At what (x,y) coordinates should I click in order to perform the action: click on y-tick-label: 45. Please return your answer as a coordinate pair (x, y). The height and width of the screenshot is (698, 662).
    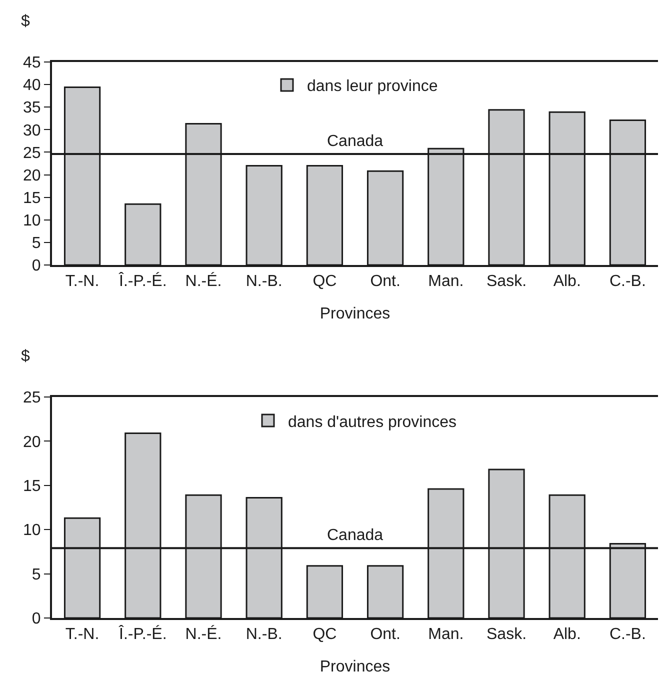
    Looking at the image, I should click on (32, 63).